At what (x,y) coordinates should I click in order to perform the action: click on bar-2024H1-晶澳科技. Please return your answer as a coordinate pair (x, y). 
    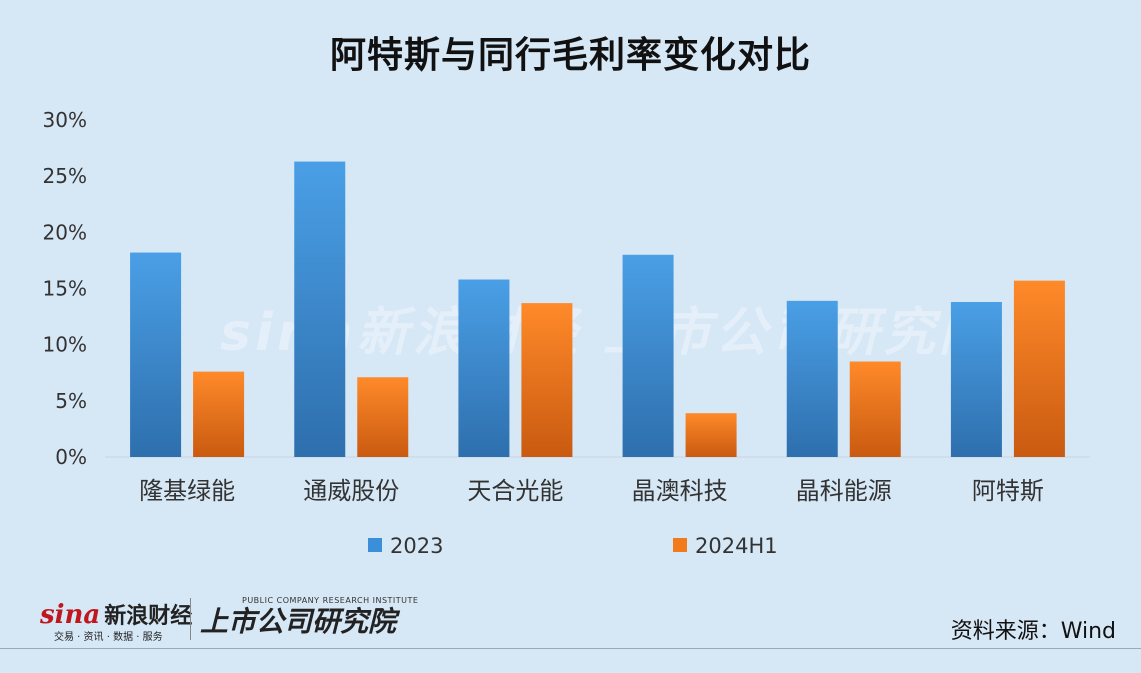
    Looking at the image, I should click on (711, 435).